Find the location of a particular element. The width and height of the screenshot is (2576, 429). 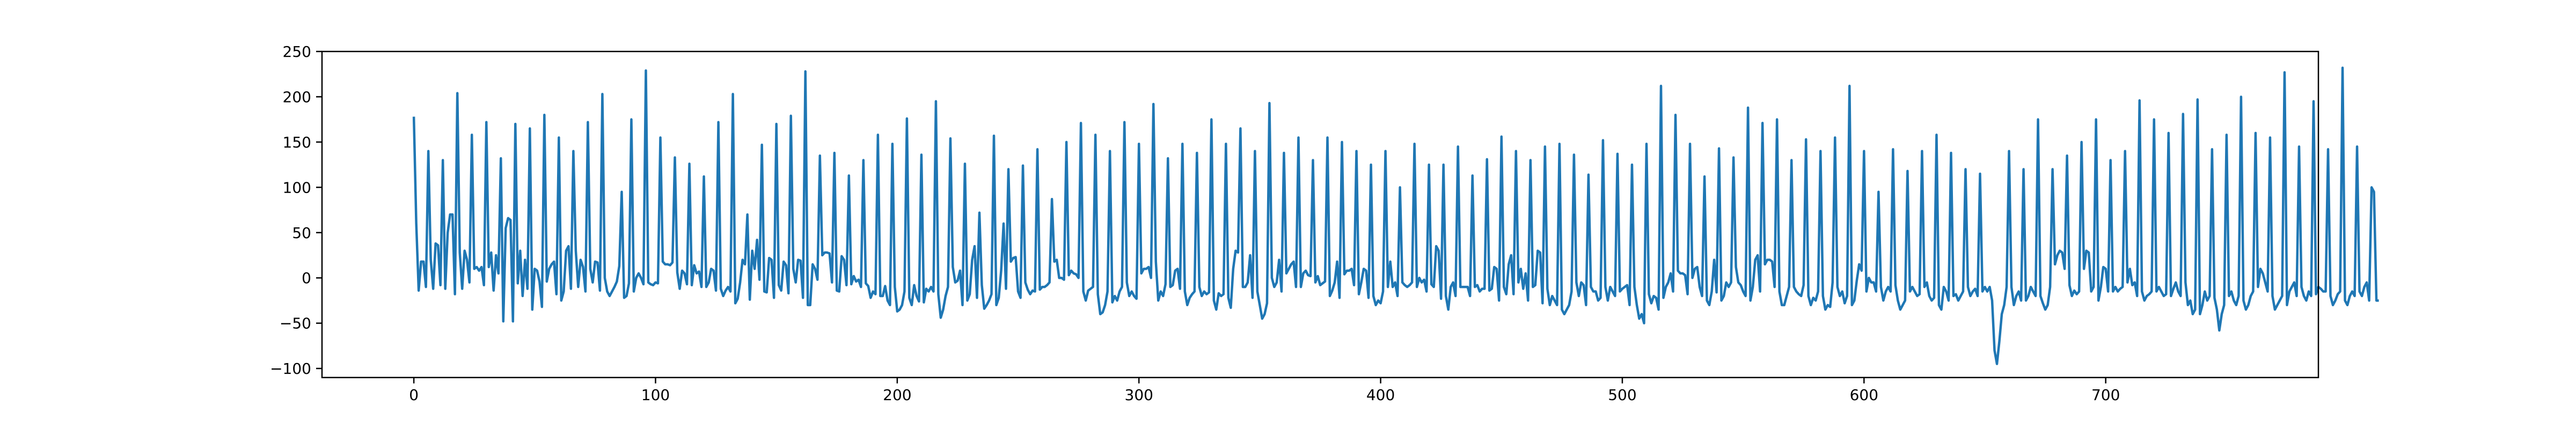

y-tick-label-200: 200 is located at coordinates (297, 97).